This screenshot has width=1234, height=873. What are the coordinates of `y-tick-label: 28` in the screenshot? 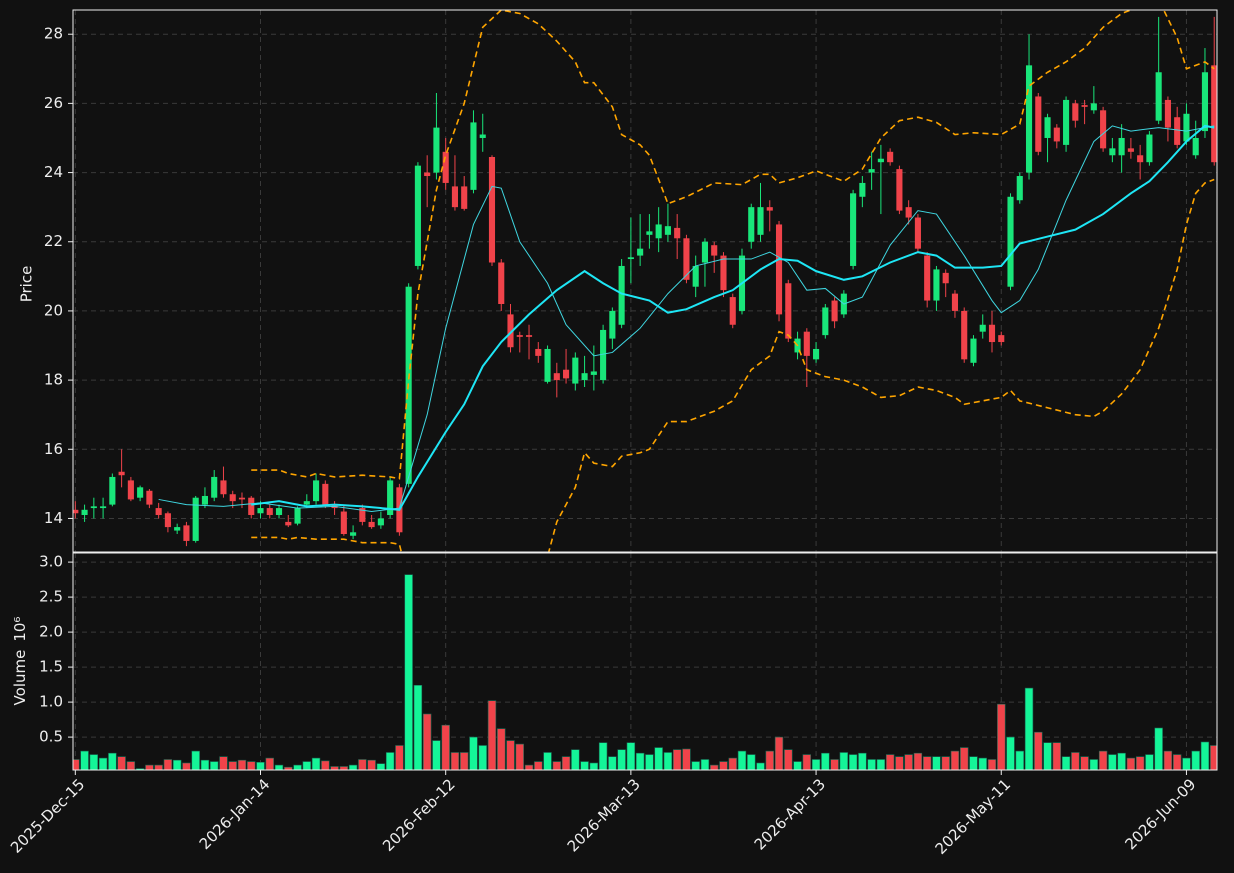 It's located at (53, 34).